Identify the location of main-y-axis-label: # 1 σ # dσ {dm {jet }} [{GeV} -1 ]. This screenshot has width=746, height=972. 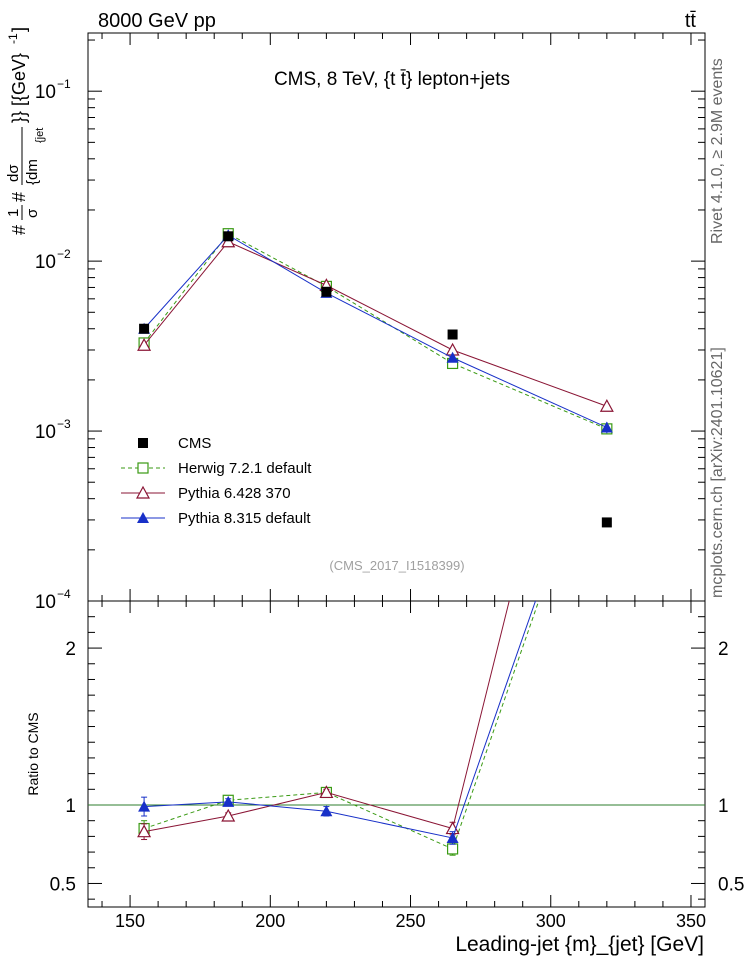
(25, 131).